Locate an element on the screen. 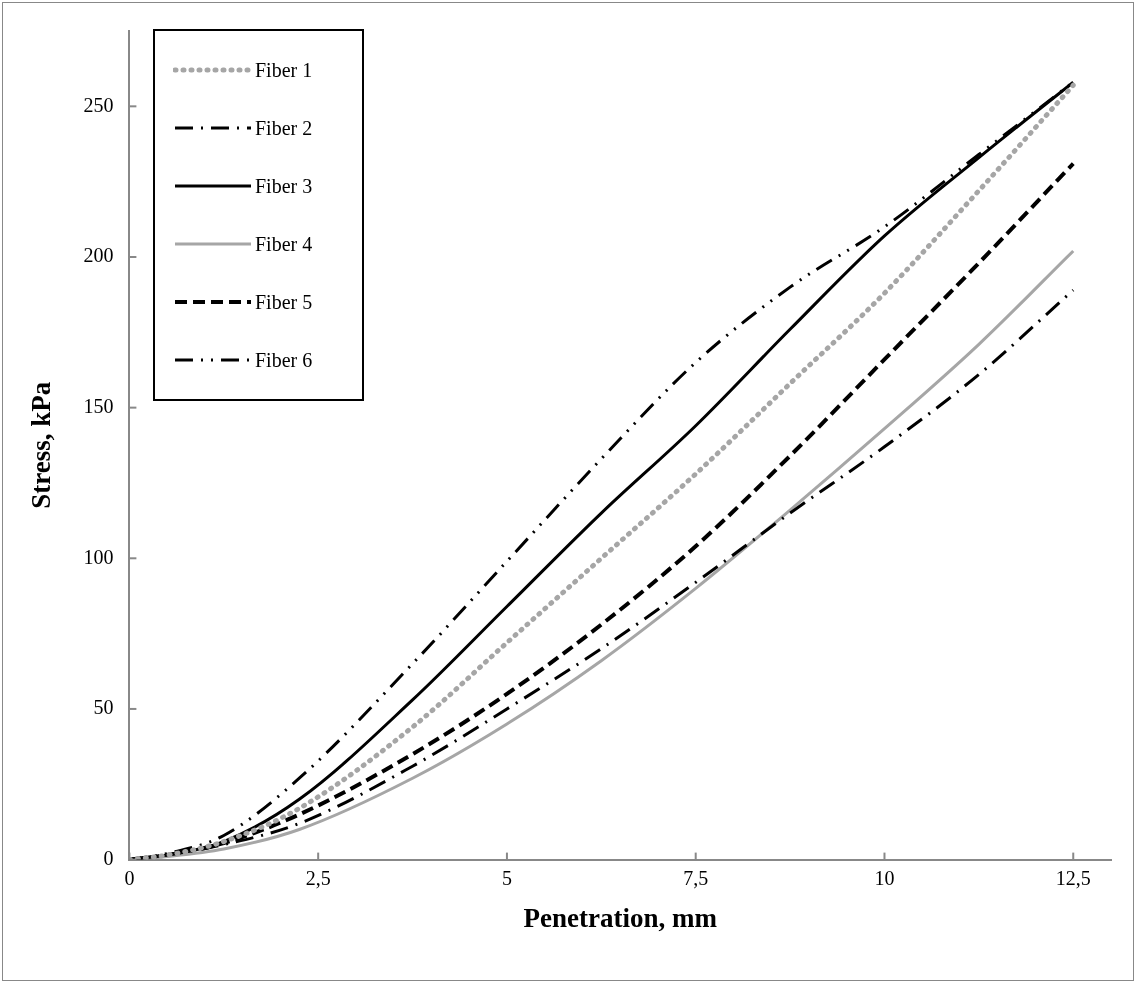 This screenshot has width=1136, height=983. y-tick-label: 0 is located at coordinates (108, 857).